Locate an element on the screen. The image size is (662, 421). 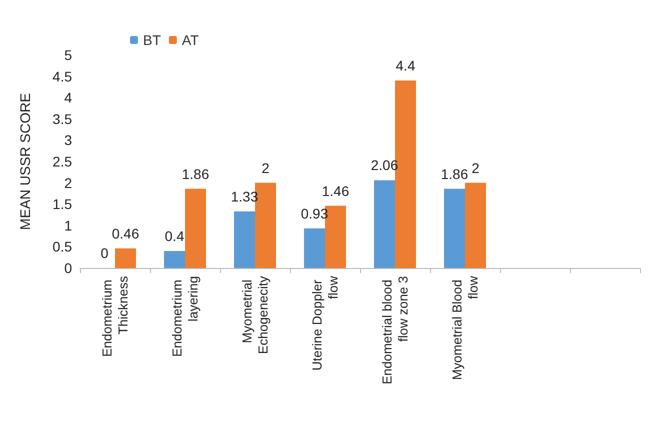
y-tick-label: 3.5 is located at coordinates (62, 118).